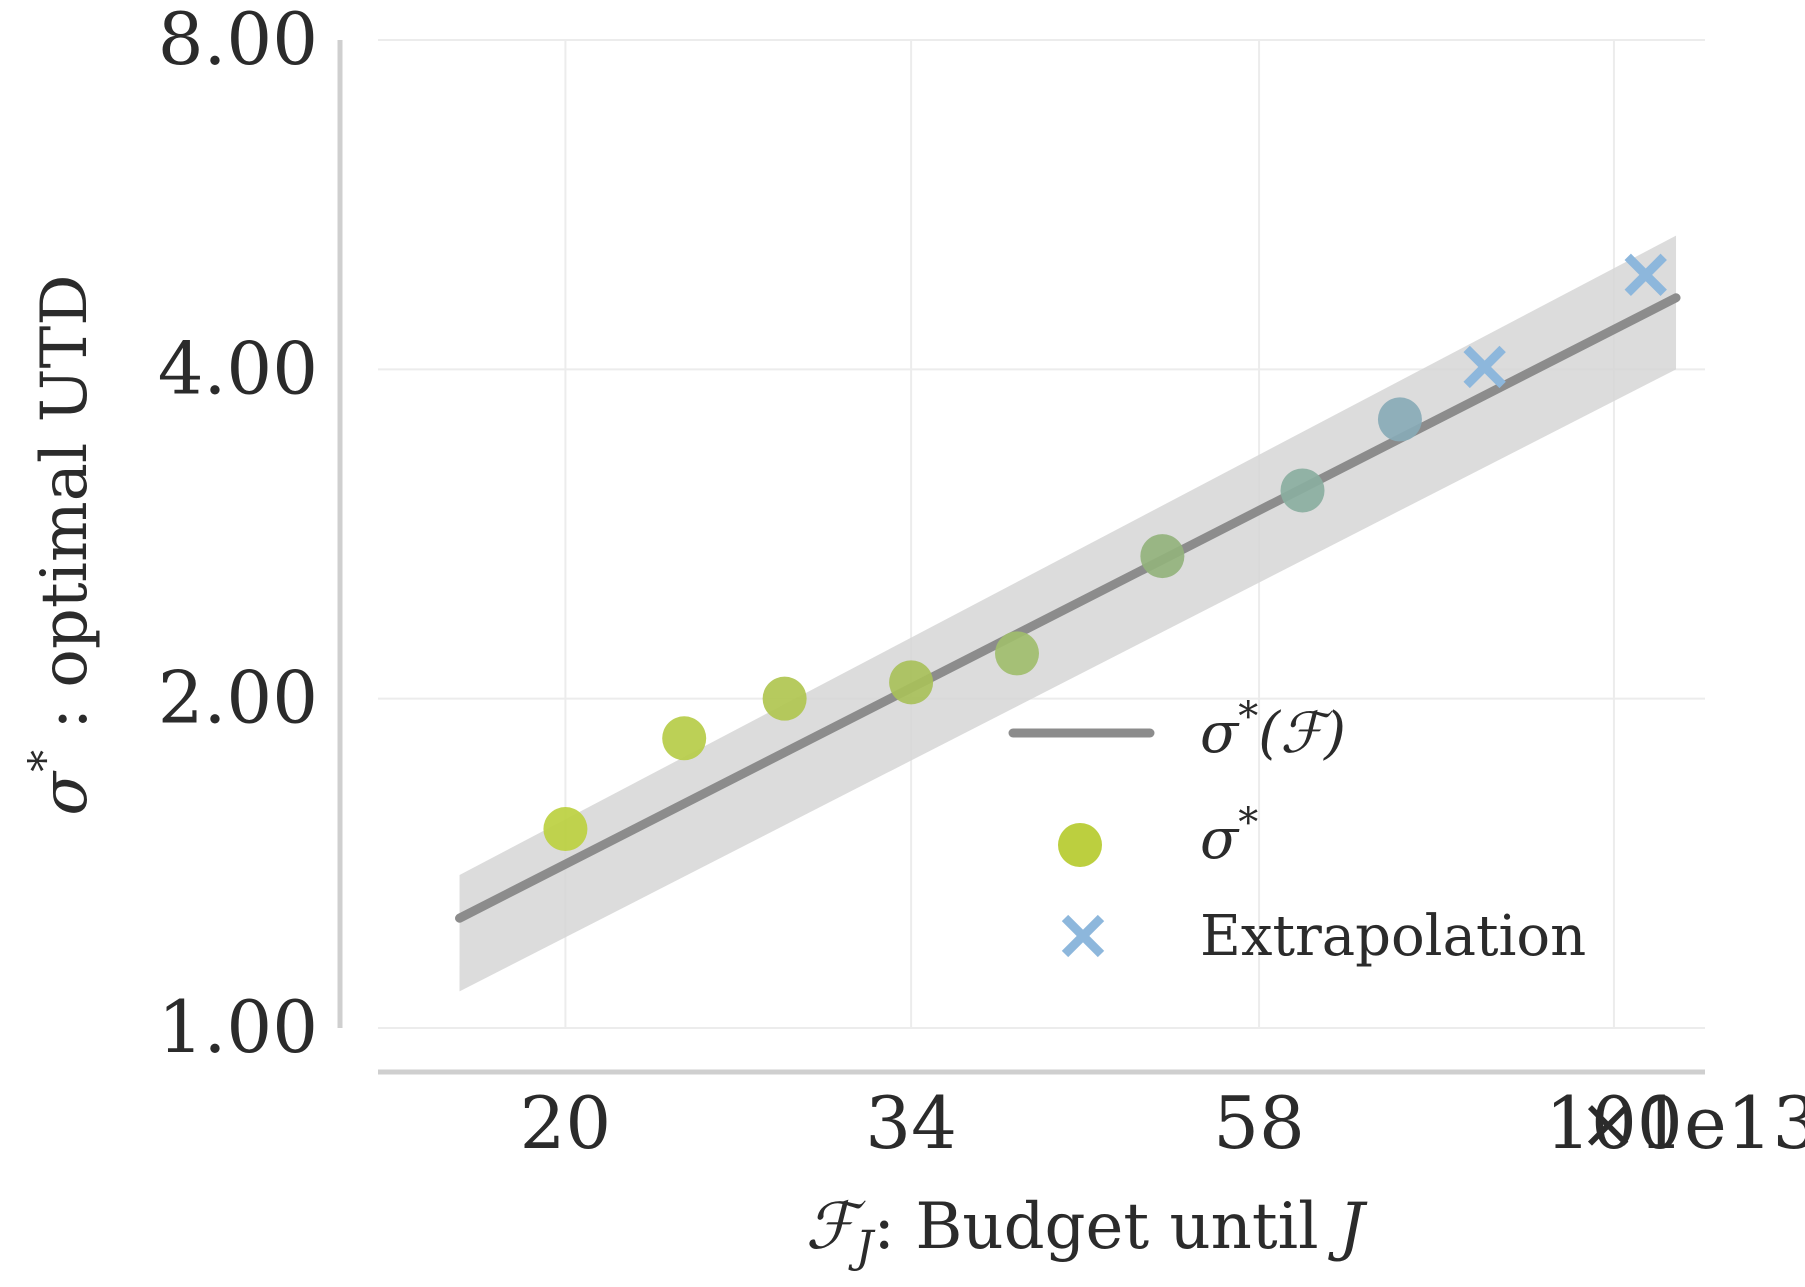 This screenshot has width=1805, height=1287. What do you see at coordinates (1273, 730) in the screenshot?
I see `legend-label-fit: σ*(ℱ)` at bounding box center [1273, 730].